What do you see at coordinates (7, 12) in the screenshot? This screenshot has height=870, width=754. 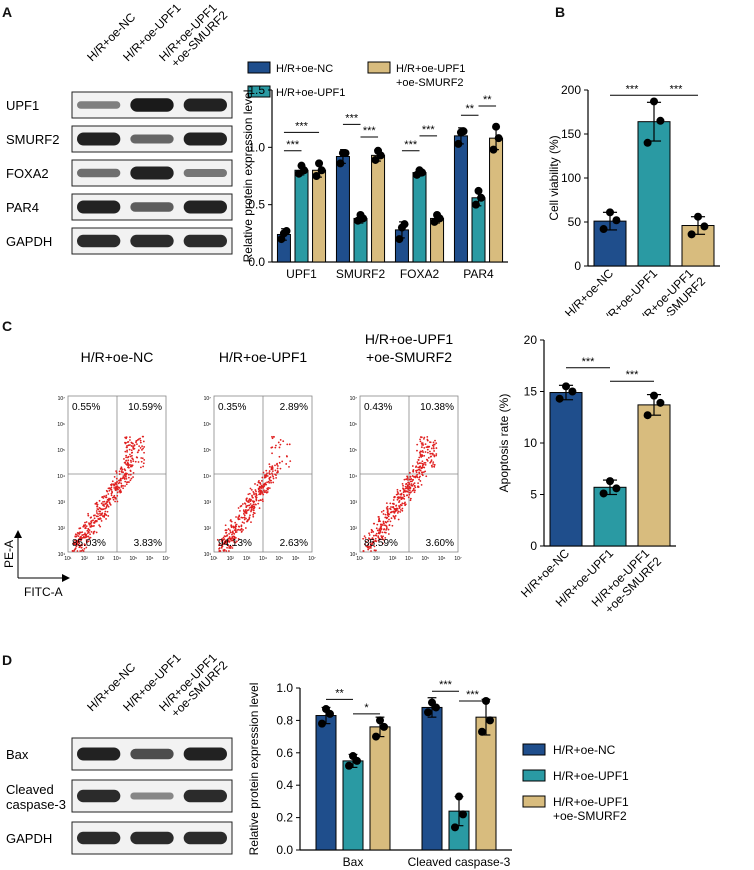 I see `panel-letter-a: A` at bounding box center [7, 12].